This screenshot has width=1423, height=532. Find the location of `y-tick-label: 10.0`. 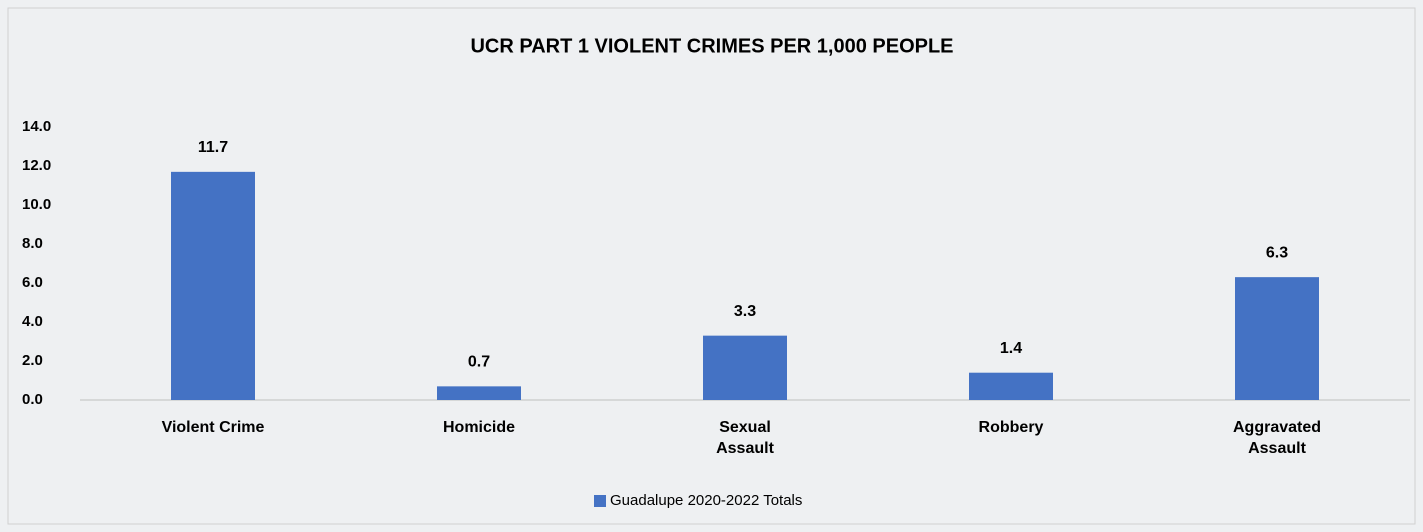

y-tick-label: 10.0 is located at coordinates (36, 204).